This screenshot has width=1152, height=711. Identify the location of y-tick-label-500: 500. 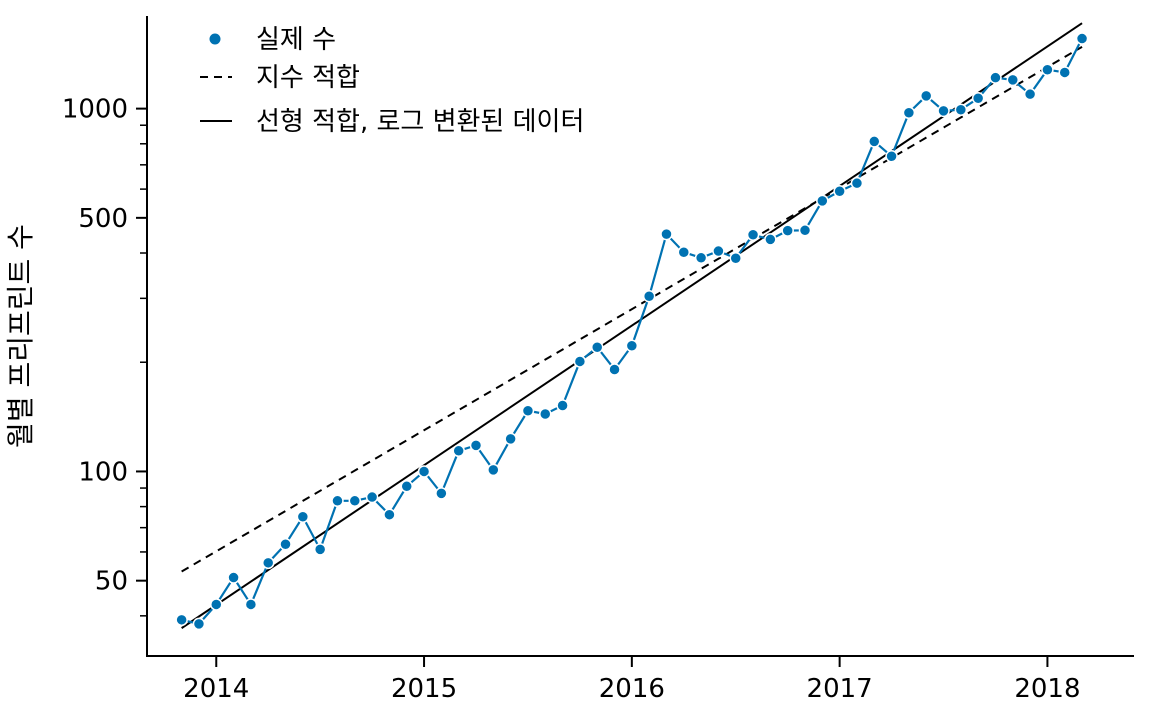
(103, 219).